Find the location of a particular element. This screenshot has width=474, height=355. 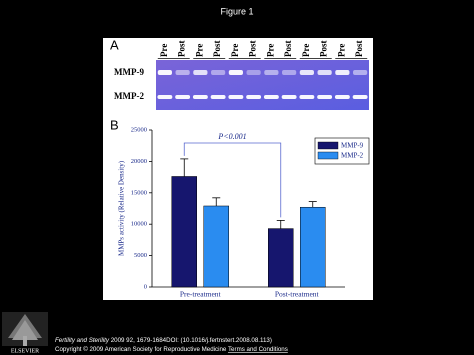

y-tick-label: 20000 is located at coordinates (139, 161).